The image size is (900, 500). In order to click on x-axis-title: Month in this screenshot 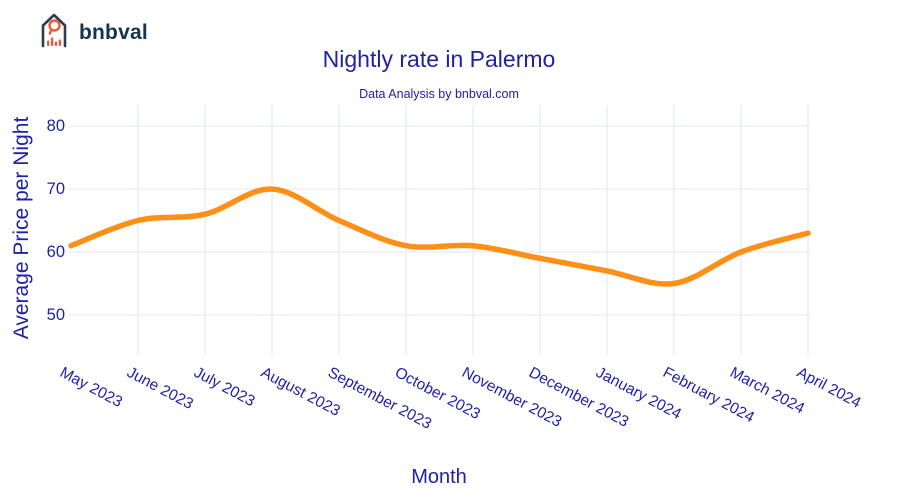, I will do `click(439, 477)`.